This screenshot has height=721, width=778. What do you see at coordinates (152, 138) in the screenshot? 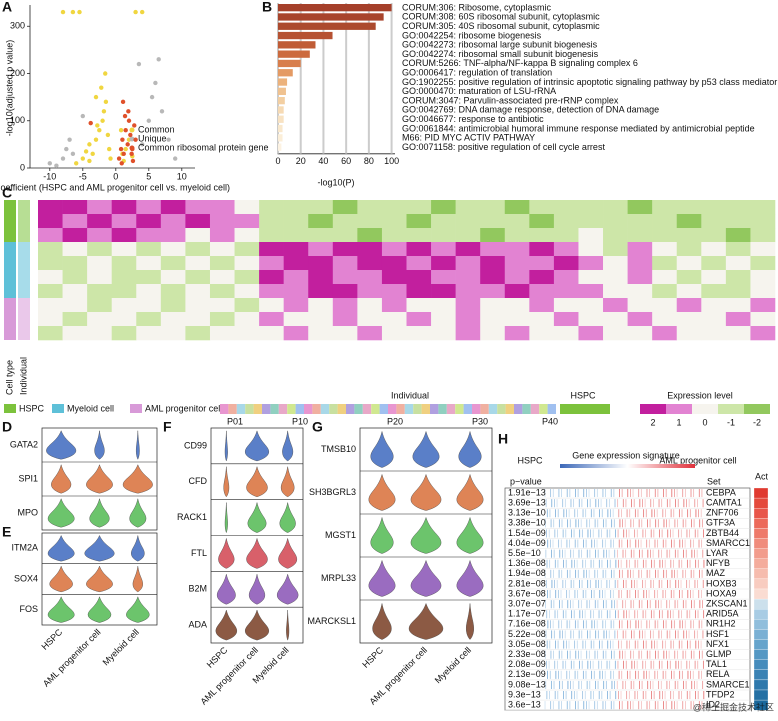
I see `legend-label: Unique` at bounding box center [152, 138].